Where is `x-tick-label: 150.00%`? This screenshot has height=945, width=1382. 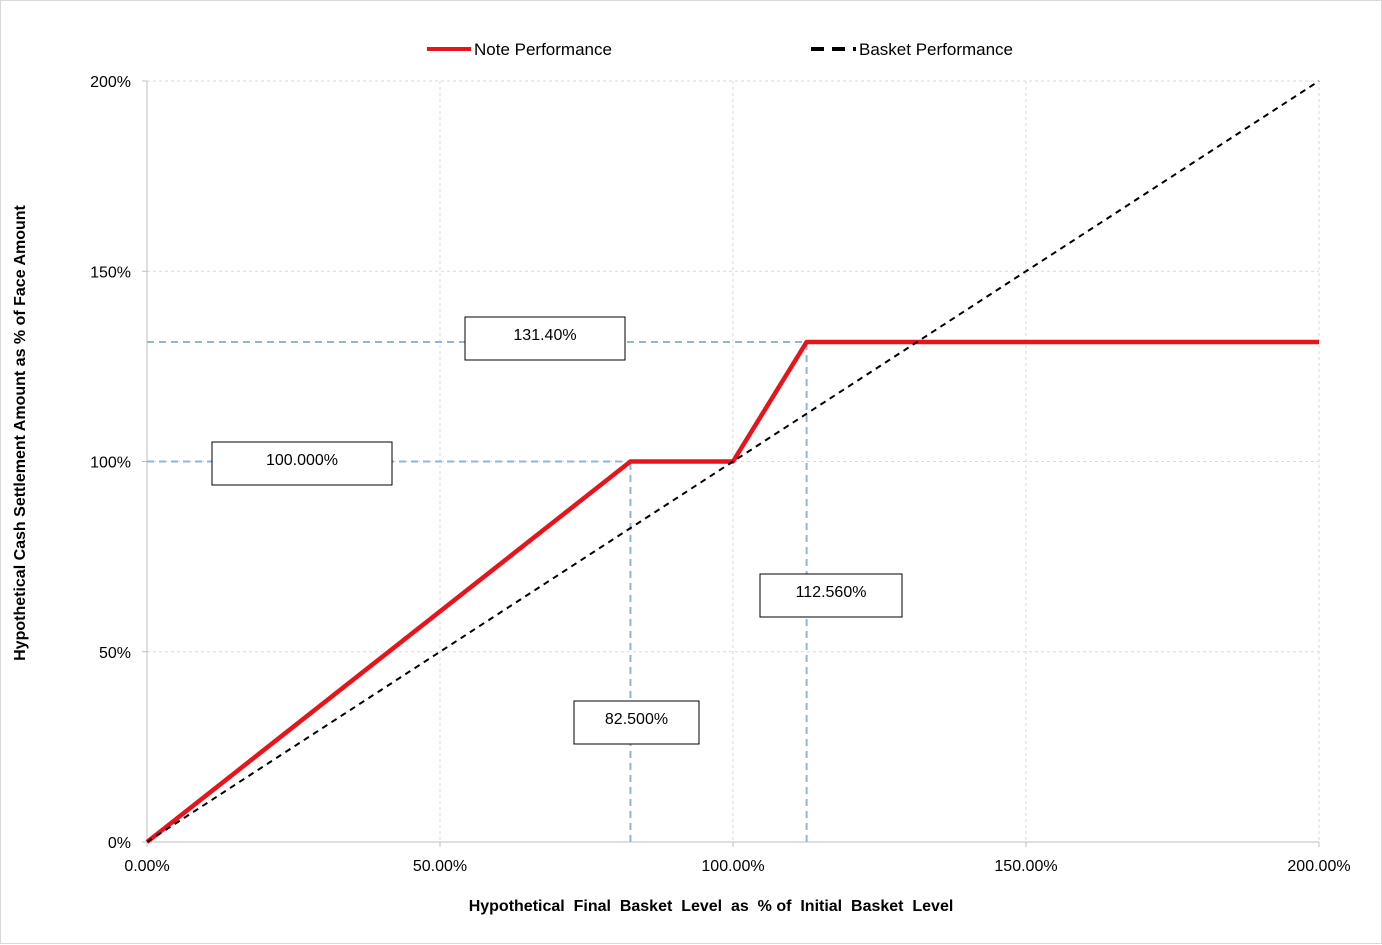
x-tick-label: 150.00% is located at coordinates (1025, 866).